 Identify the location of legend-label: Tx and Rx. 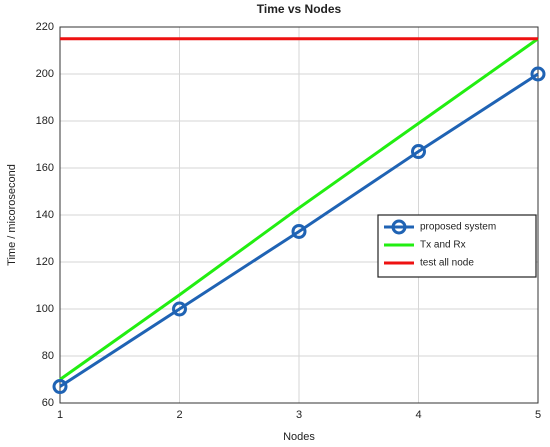
(443, 245).